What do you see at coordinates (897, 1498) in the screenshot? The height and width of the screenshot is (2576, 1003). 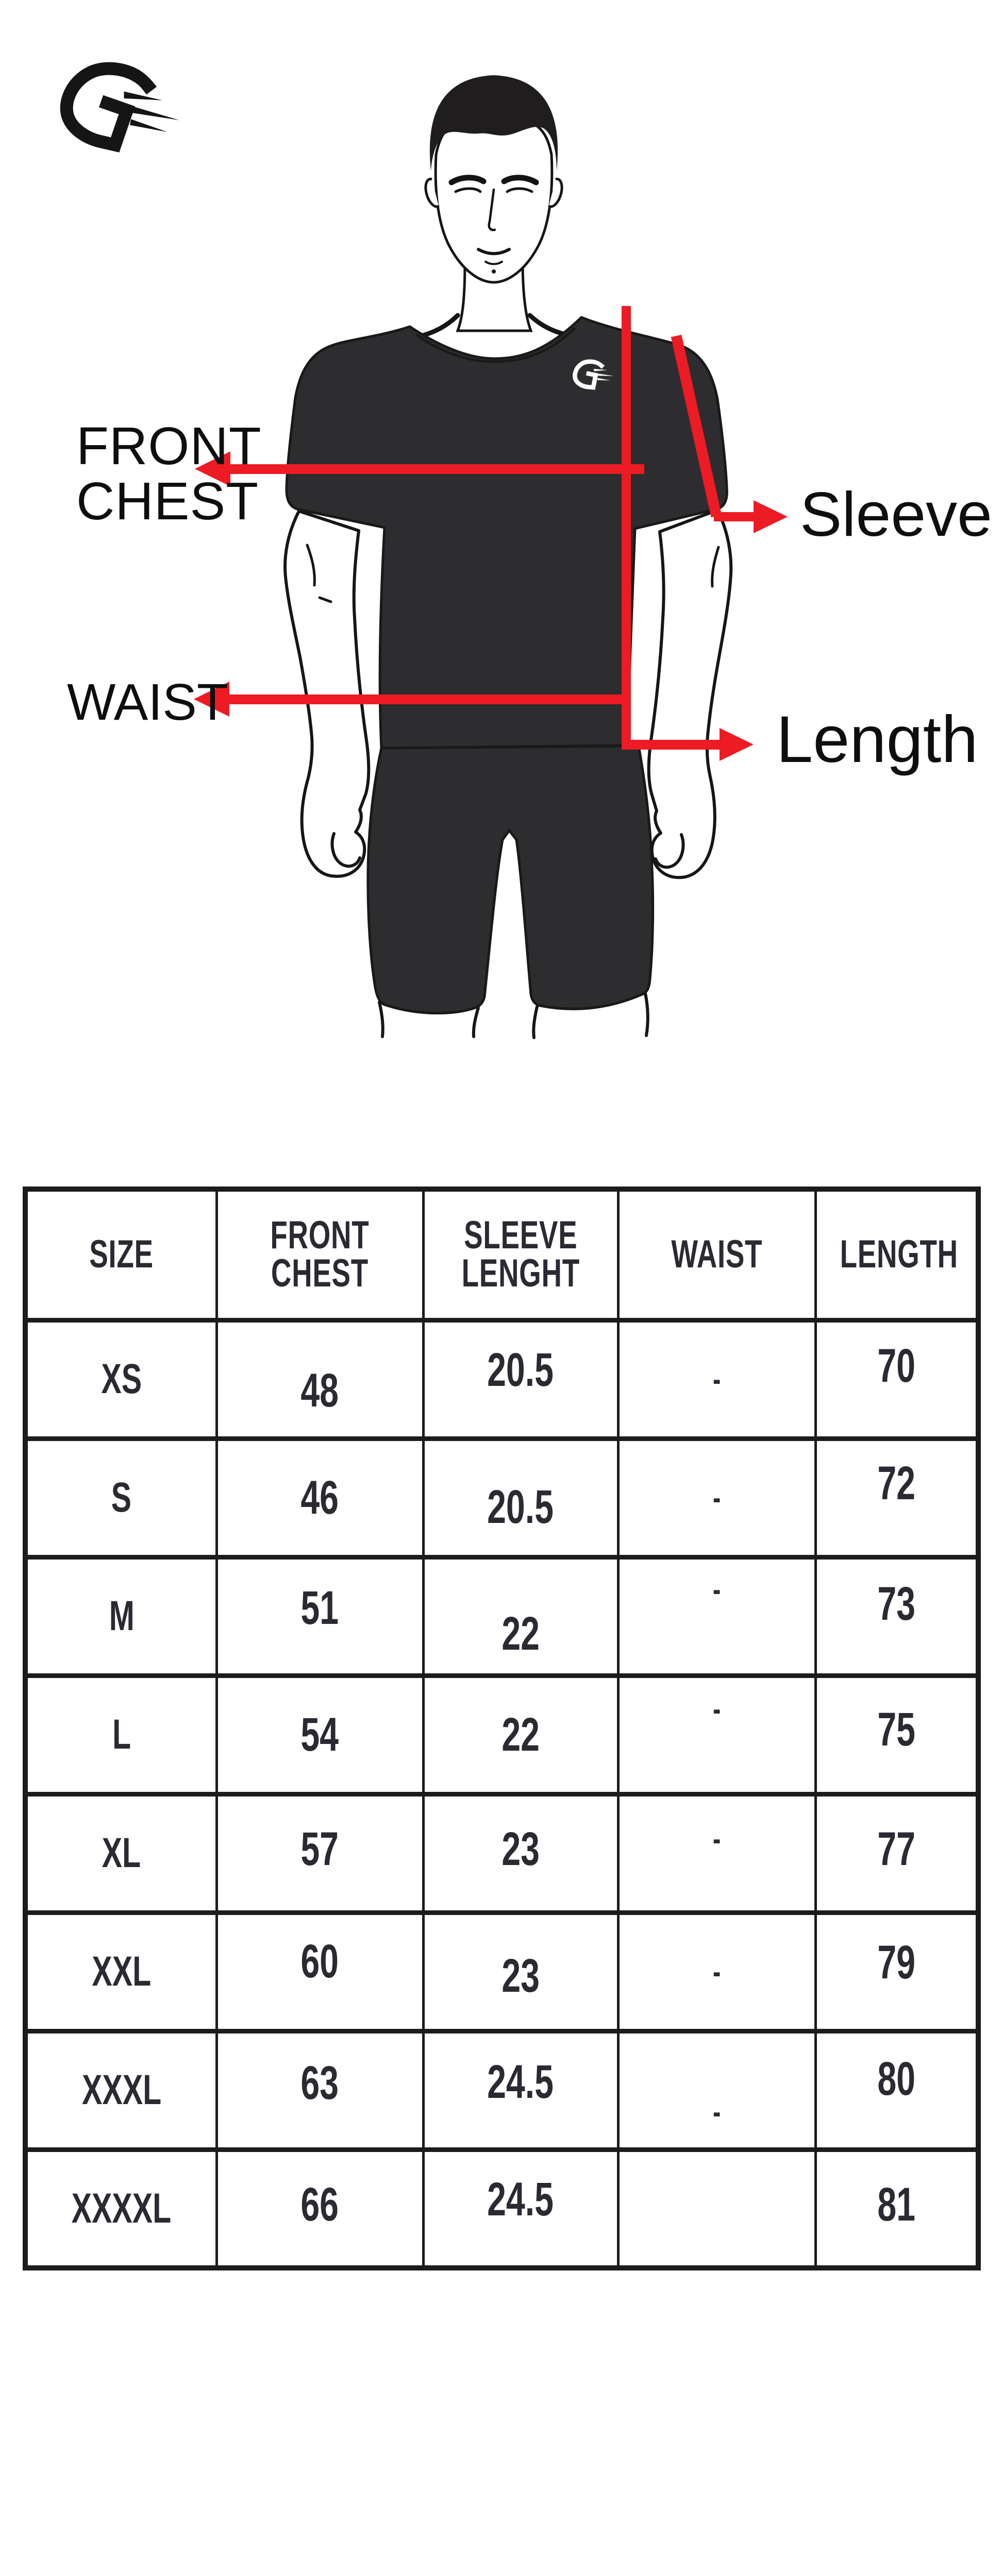 I see `cell-length: 72` at bounding box center [897, 1498].